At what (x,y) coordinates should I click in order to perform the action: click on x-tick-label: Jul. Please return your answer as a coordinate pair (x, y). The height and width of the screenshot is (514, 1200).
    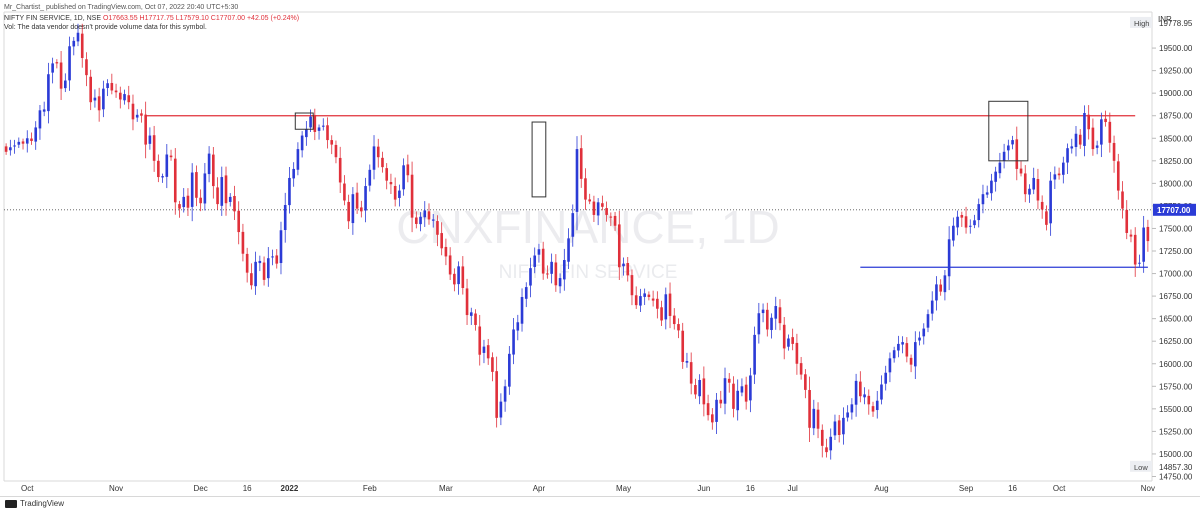
    Looking at the image, I should click on (793, 488).